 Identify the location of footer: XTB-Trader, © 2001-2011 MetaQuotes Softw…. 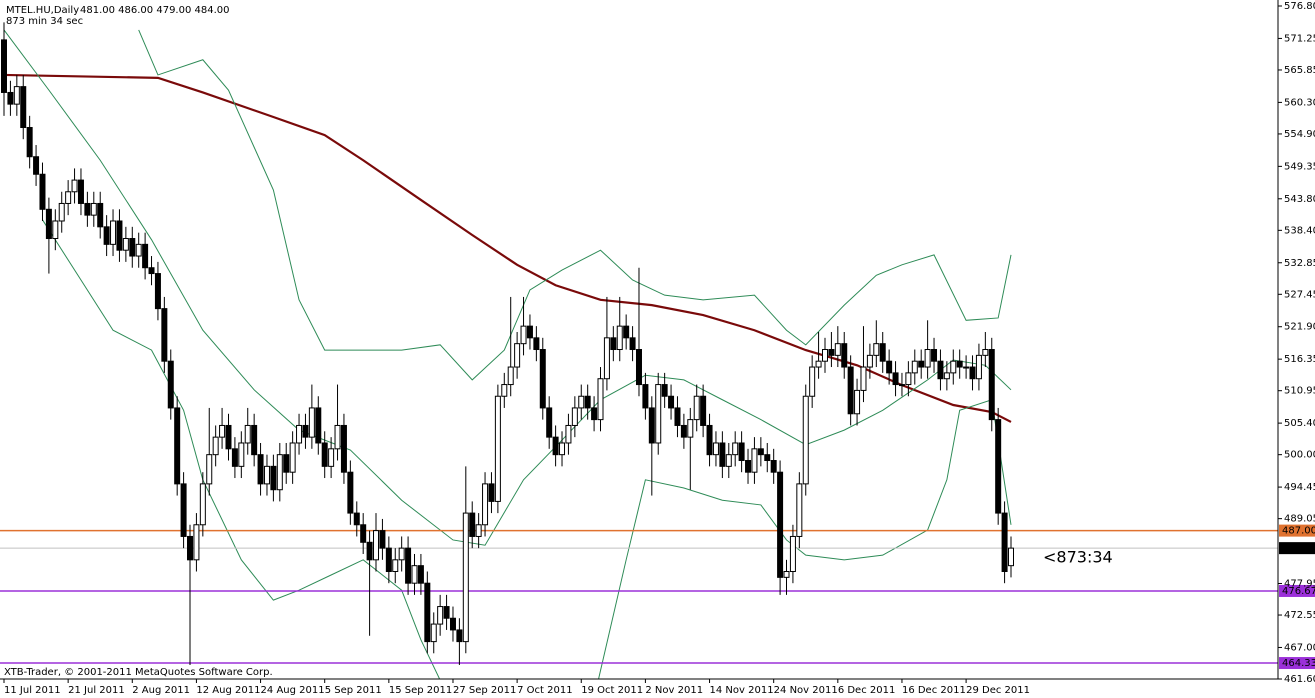
(138, 672).